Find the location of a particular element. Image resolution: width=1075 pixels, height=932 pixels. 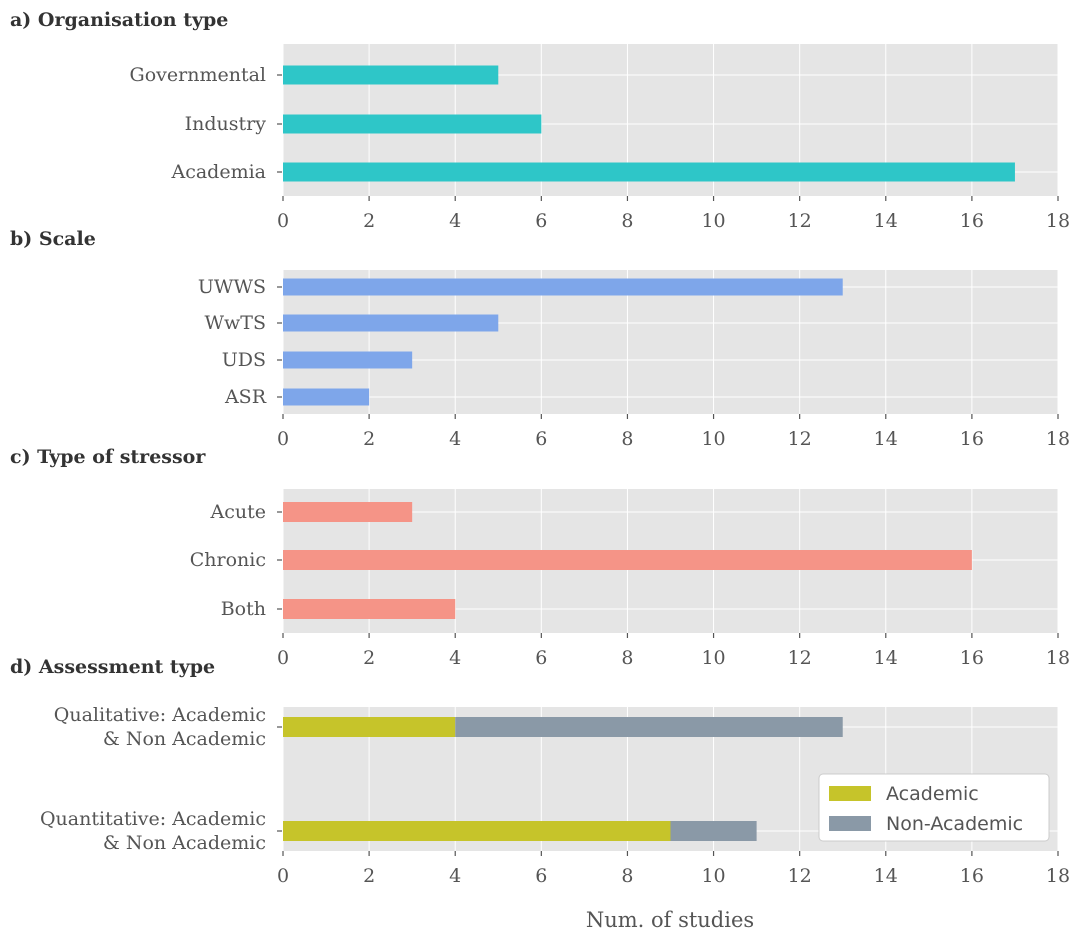

panel-title: b) Scale is located at coordinates (53, 239).